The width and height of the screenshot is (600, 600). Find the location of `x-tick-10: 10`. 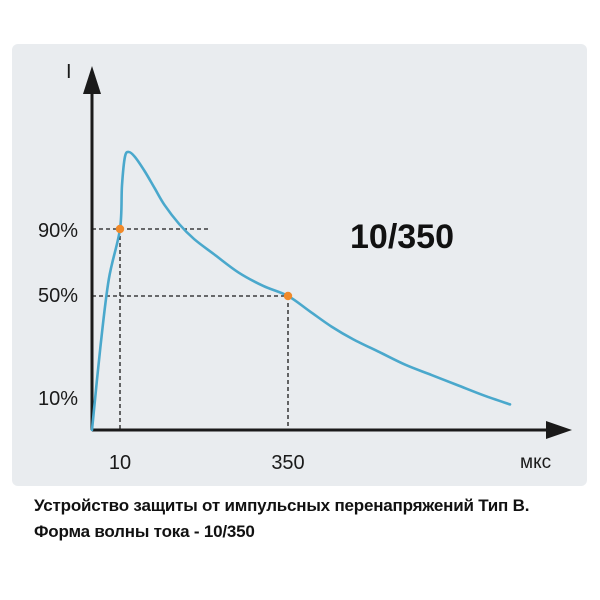

x-tick-10: 10 is located at coordinates (120, 463).